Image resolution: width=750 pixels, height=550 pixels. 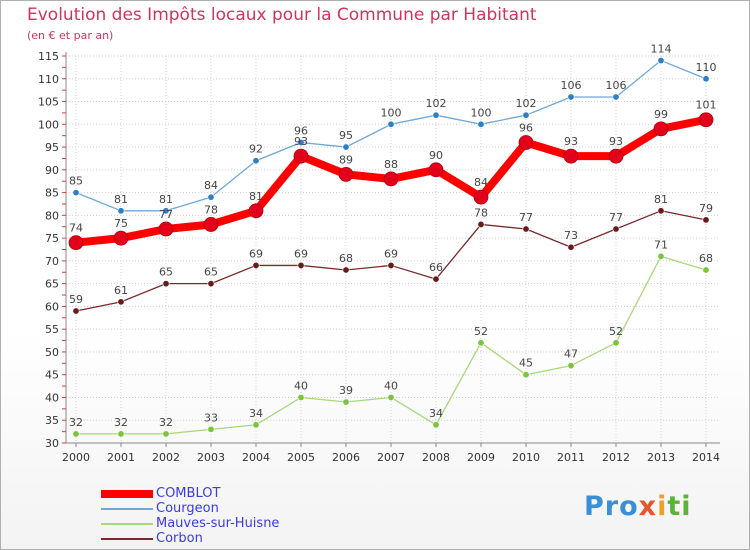 I want to click on data-label: 95, so click(x=346, y=135).